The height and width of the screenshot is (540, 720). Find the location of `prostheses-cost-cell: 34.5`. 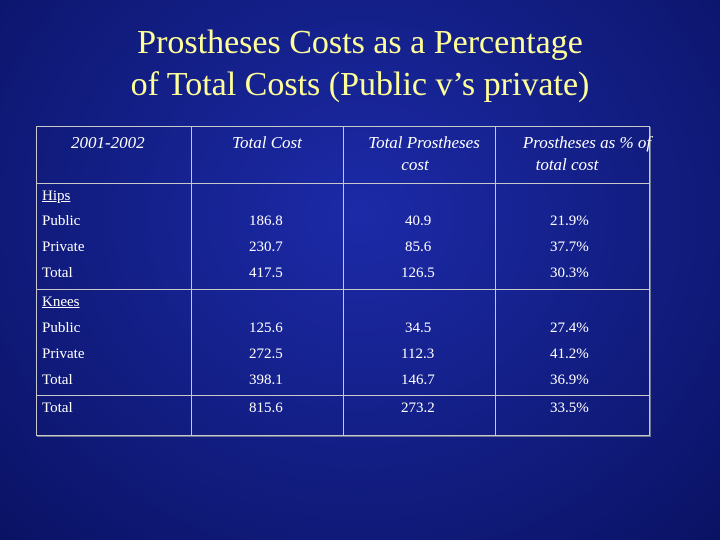

prostheses-cost-cell: 34.5 is located at coordinates (418, 328).